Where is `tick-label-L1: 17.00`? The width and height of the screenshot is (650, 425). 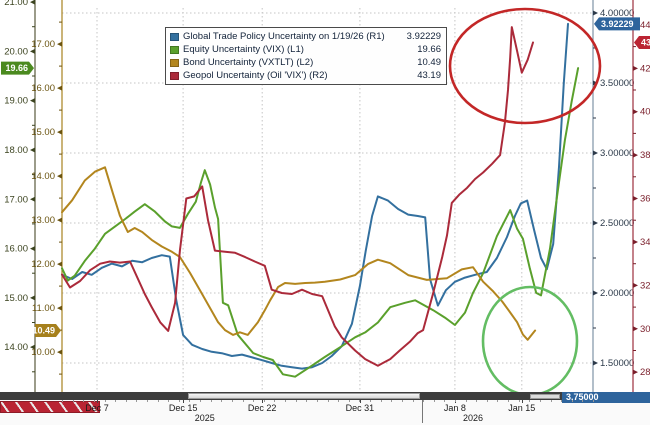
tick-label-L1: 17.00 is located at coordinates (16, 199).